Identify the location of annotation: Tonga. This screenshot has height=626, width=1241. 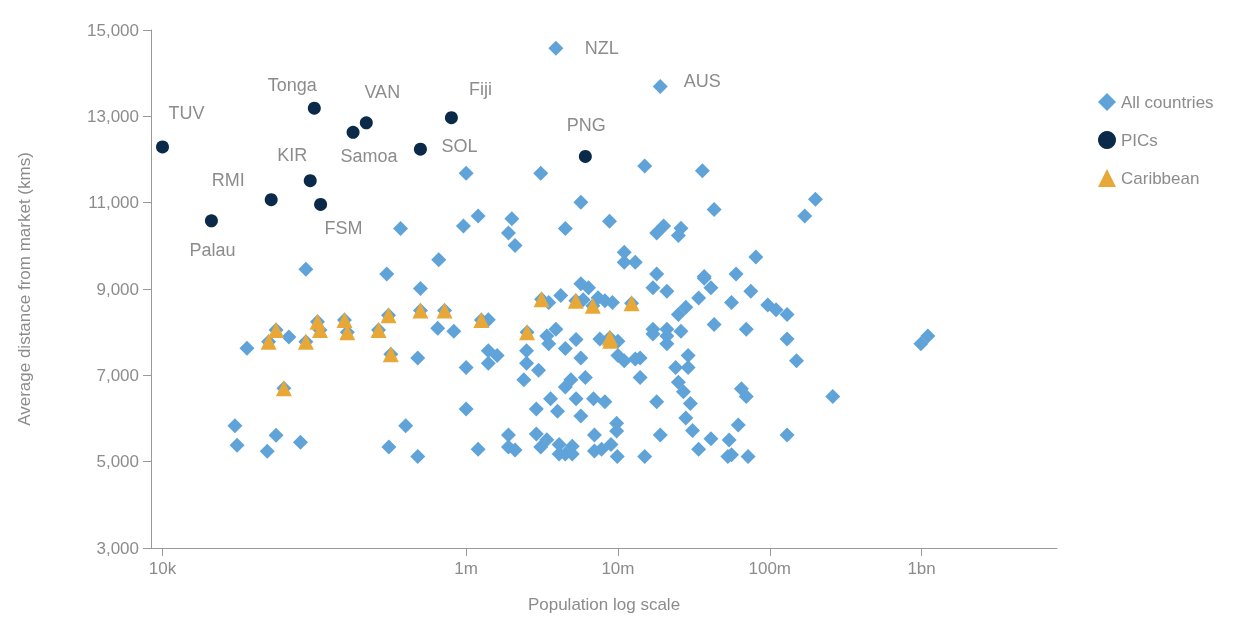
(292, 85).